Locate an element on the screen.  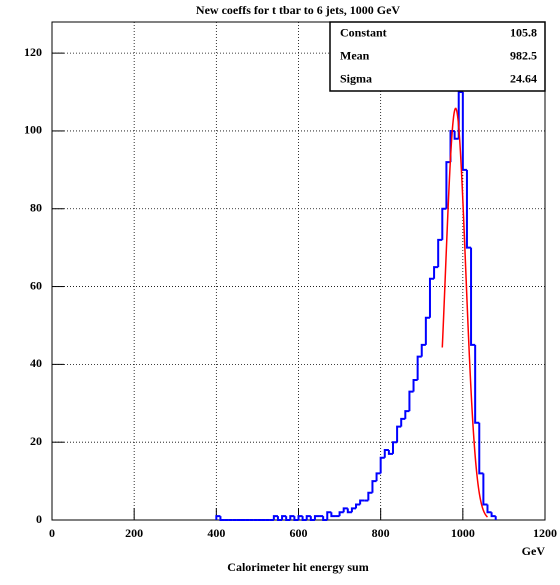
x-tick-label: 1200 is located at coordinates (545, 533).